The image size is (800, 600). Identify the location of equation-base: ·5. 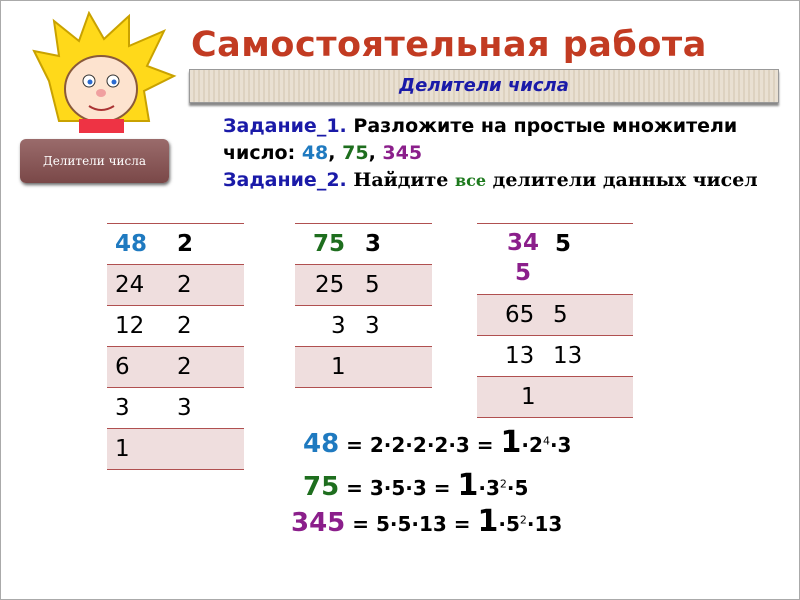
(509, 524).